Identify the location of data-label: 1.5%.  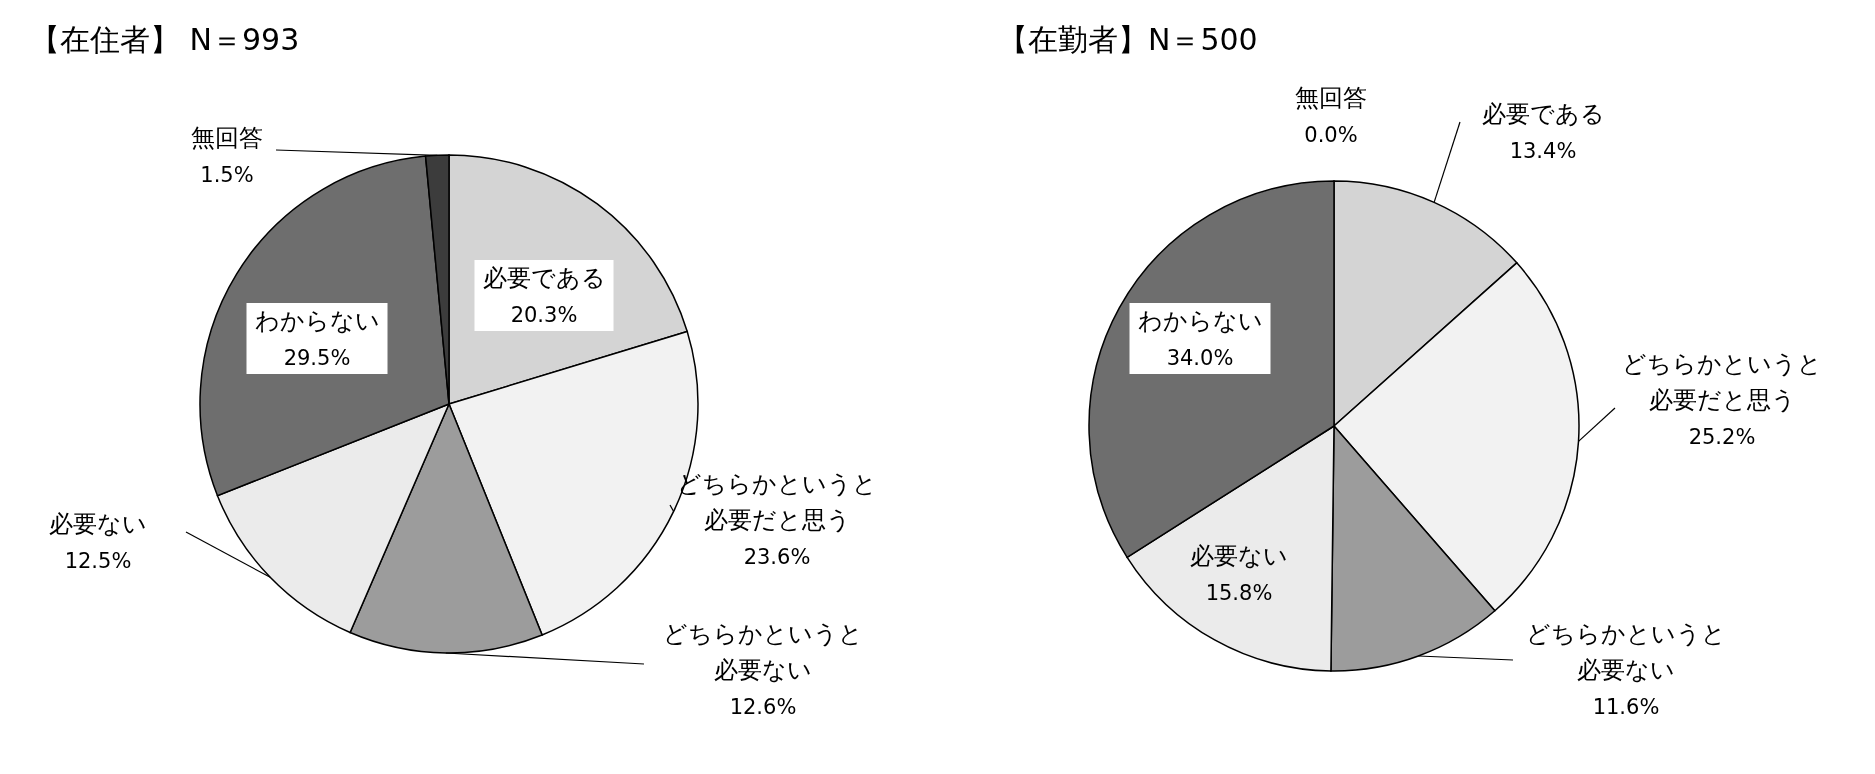
(227, 175).